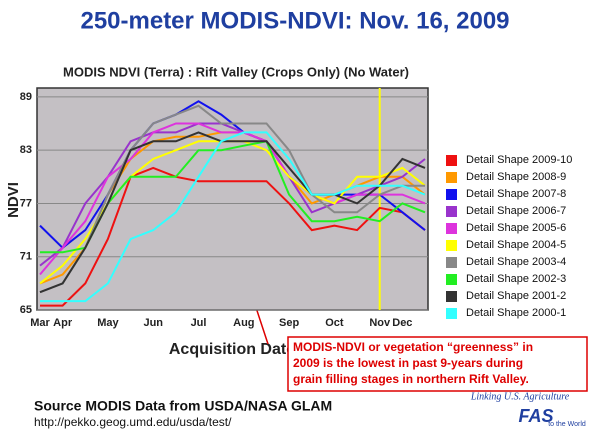 Image resolution: width=590 pixels, height=431 pixels. Describe the element at coordinates (380, 323) in the screenshot. I see `x-tick-label: Nov` at that location.